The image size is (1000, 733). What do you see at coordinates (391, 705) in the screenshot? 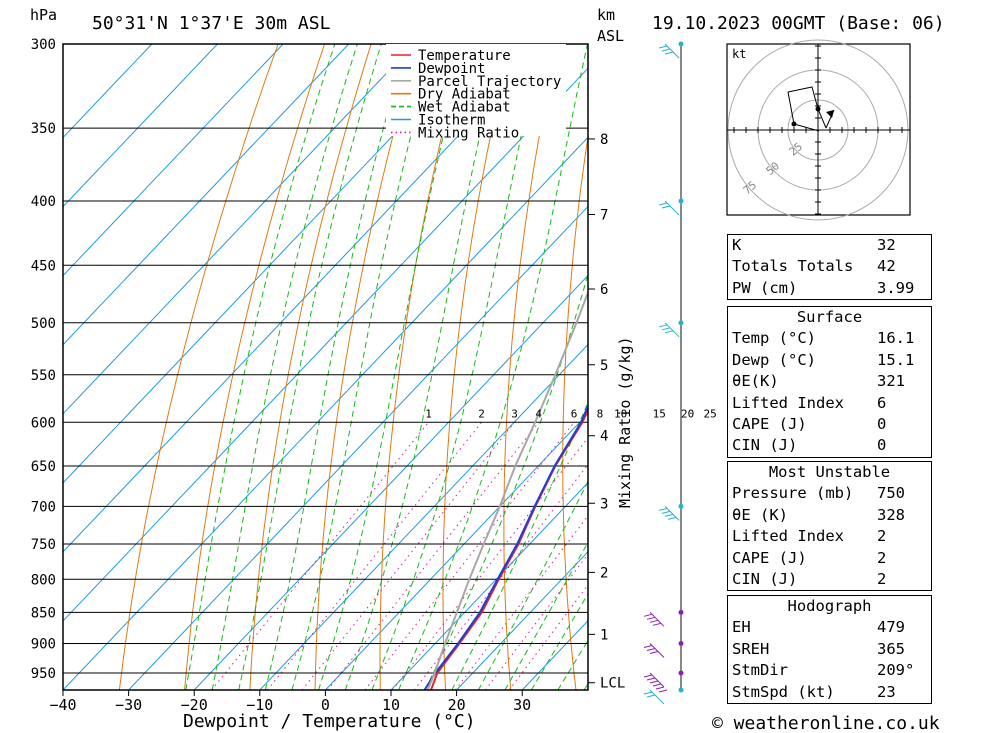
I see `temperature-tick-label: 10` at bounding box center [391, 705].